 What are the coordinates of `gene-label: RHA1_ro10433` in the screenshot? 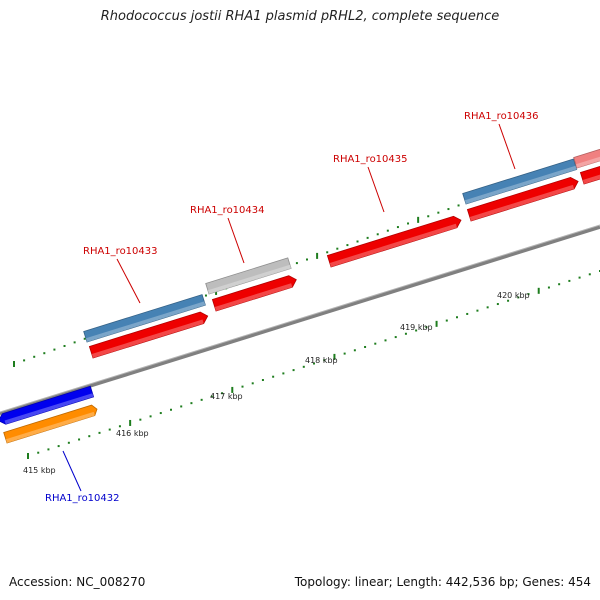 It's located at (120, 251).